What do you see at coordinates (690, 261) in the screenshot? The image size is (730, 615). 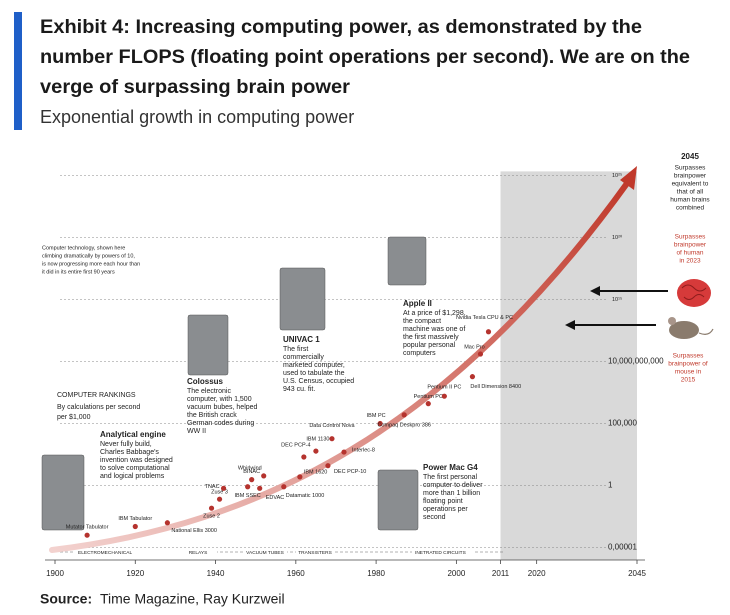 I see `milestone-line: in 2023` at bounding box center [690, 261].